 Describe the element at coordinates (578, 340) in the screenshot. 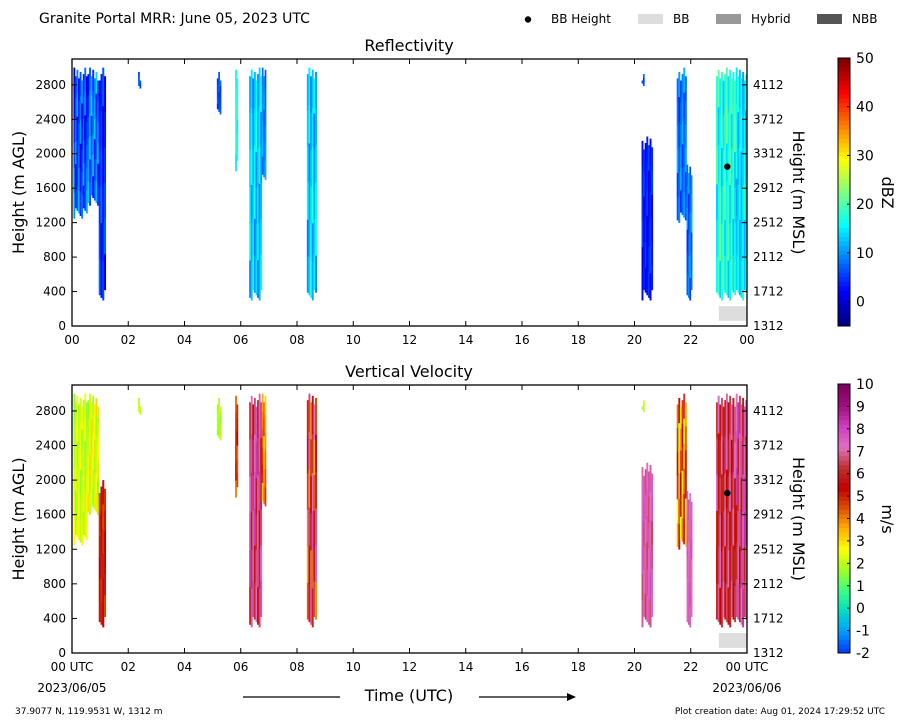

I see `x-tick-label: 18` at that location.